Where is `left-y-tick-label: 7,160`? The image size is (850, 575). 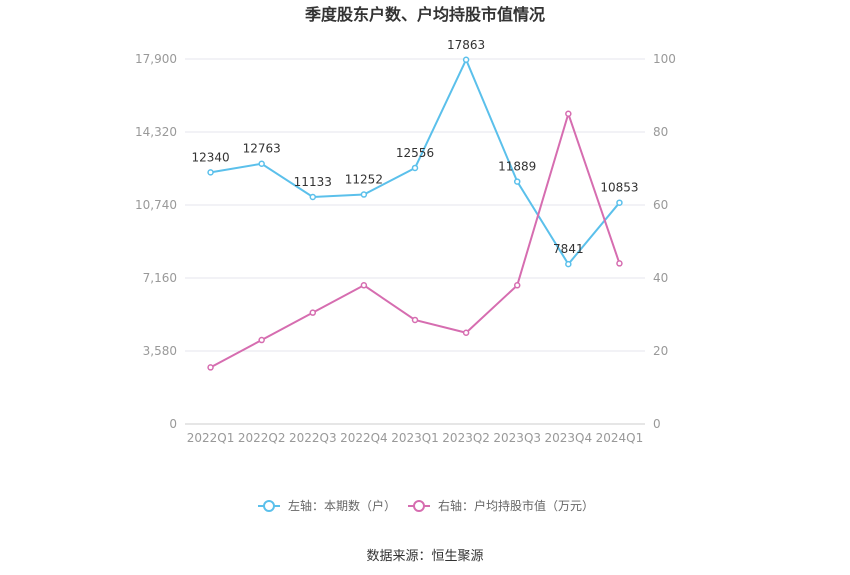
left-y-tick-label: 7,160 is located at coordinates (160, 278).